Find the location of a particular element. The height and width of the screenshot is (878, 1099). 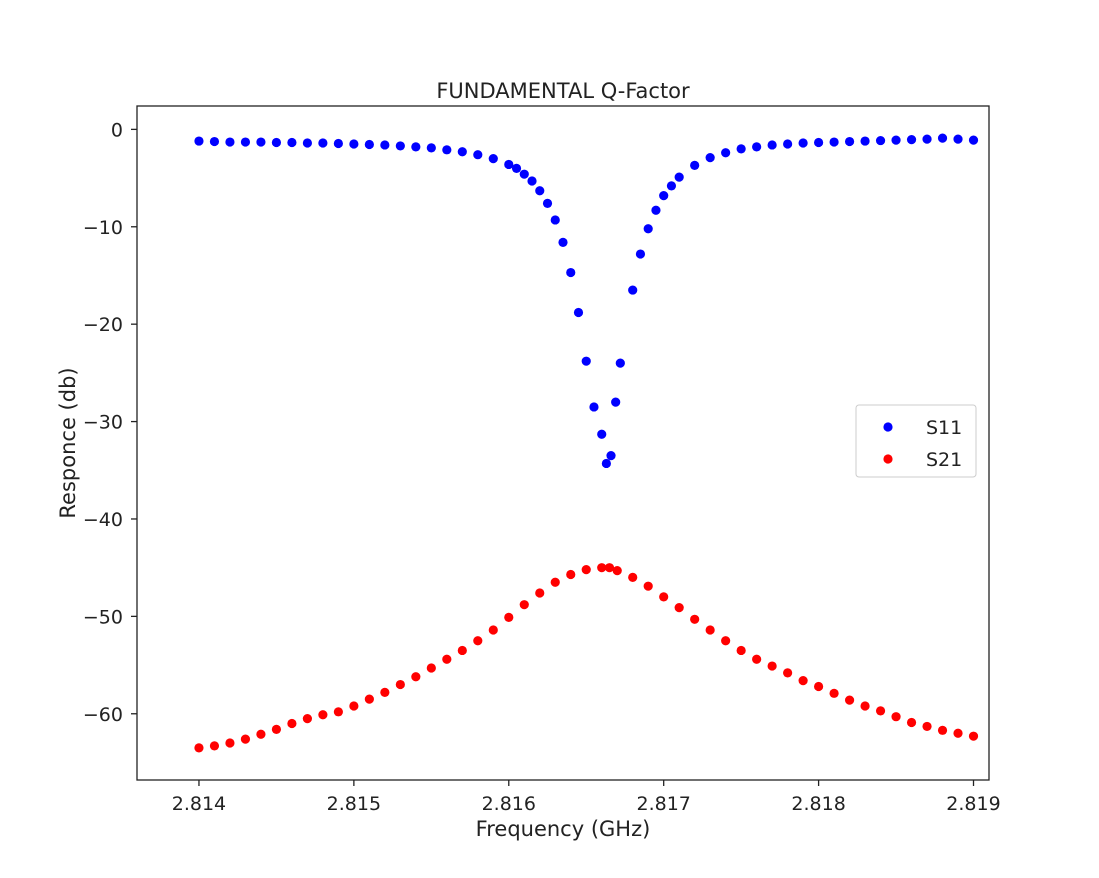

y-axis-ticks: 0 −10 −20 −30 −40 −50 −60 is located at coordinates (110, 422).